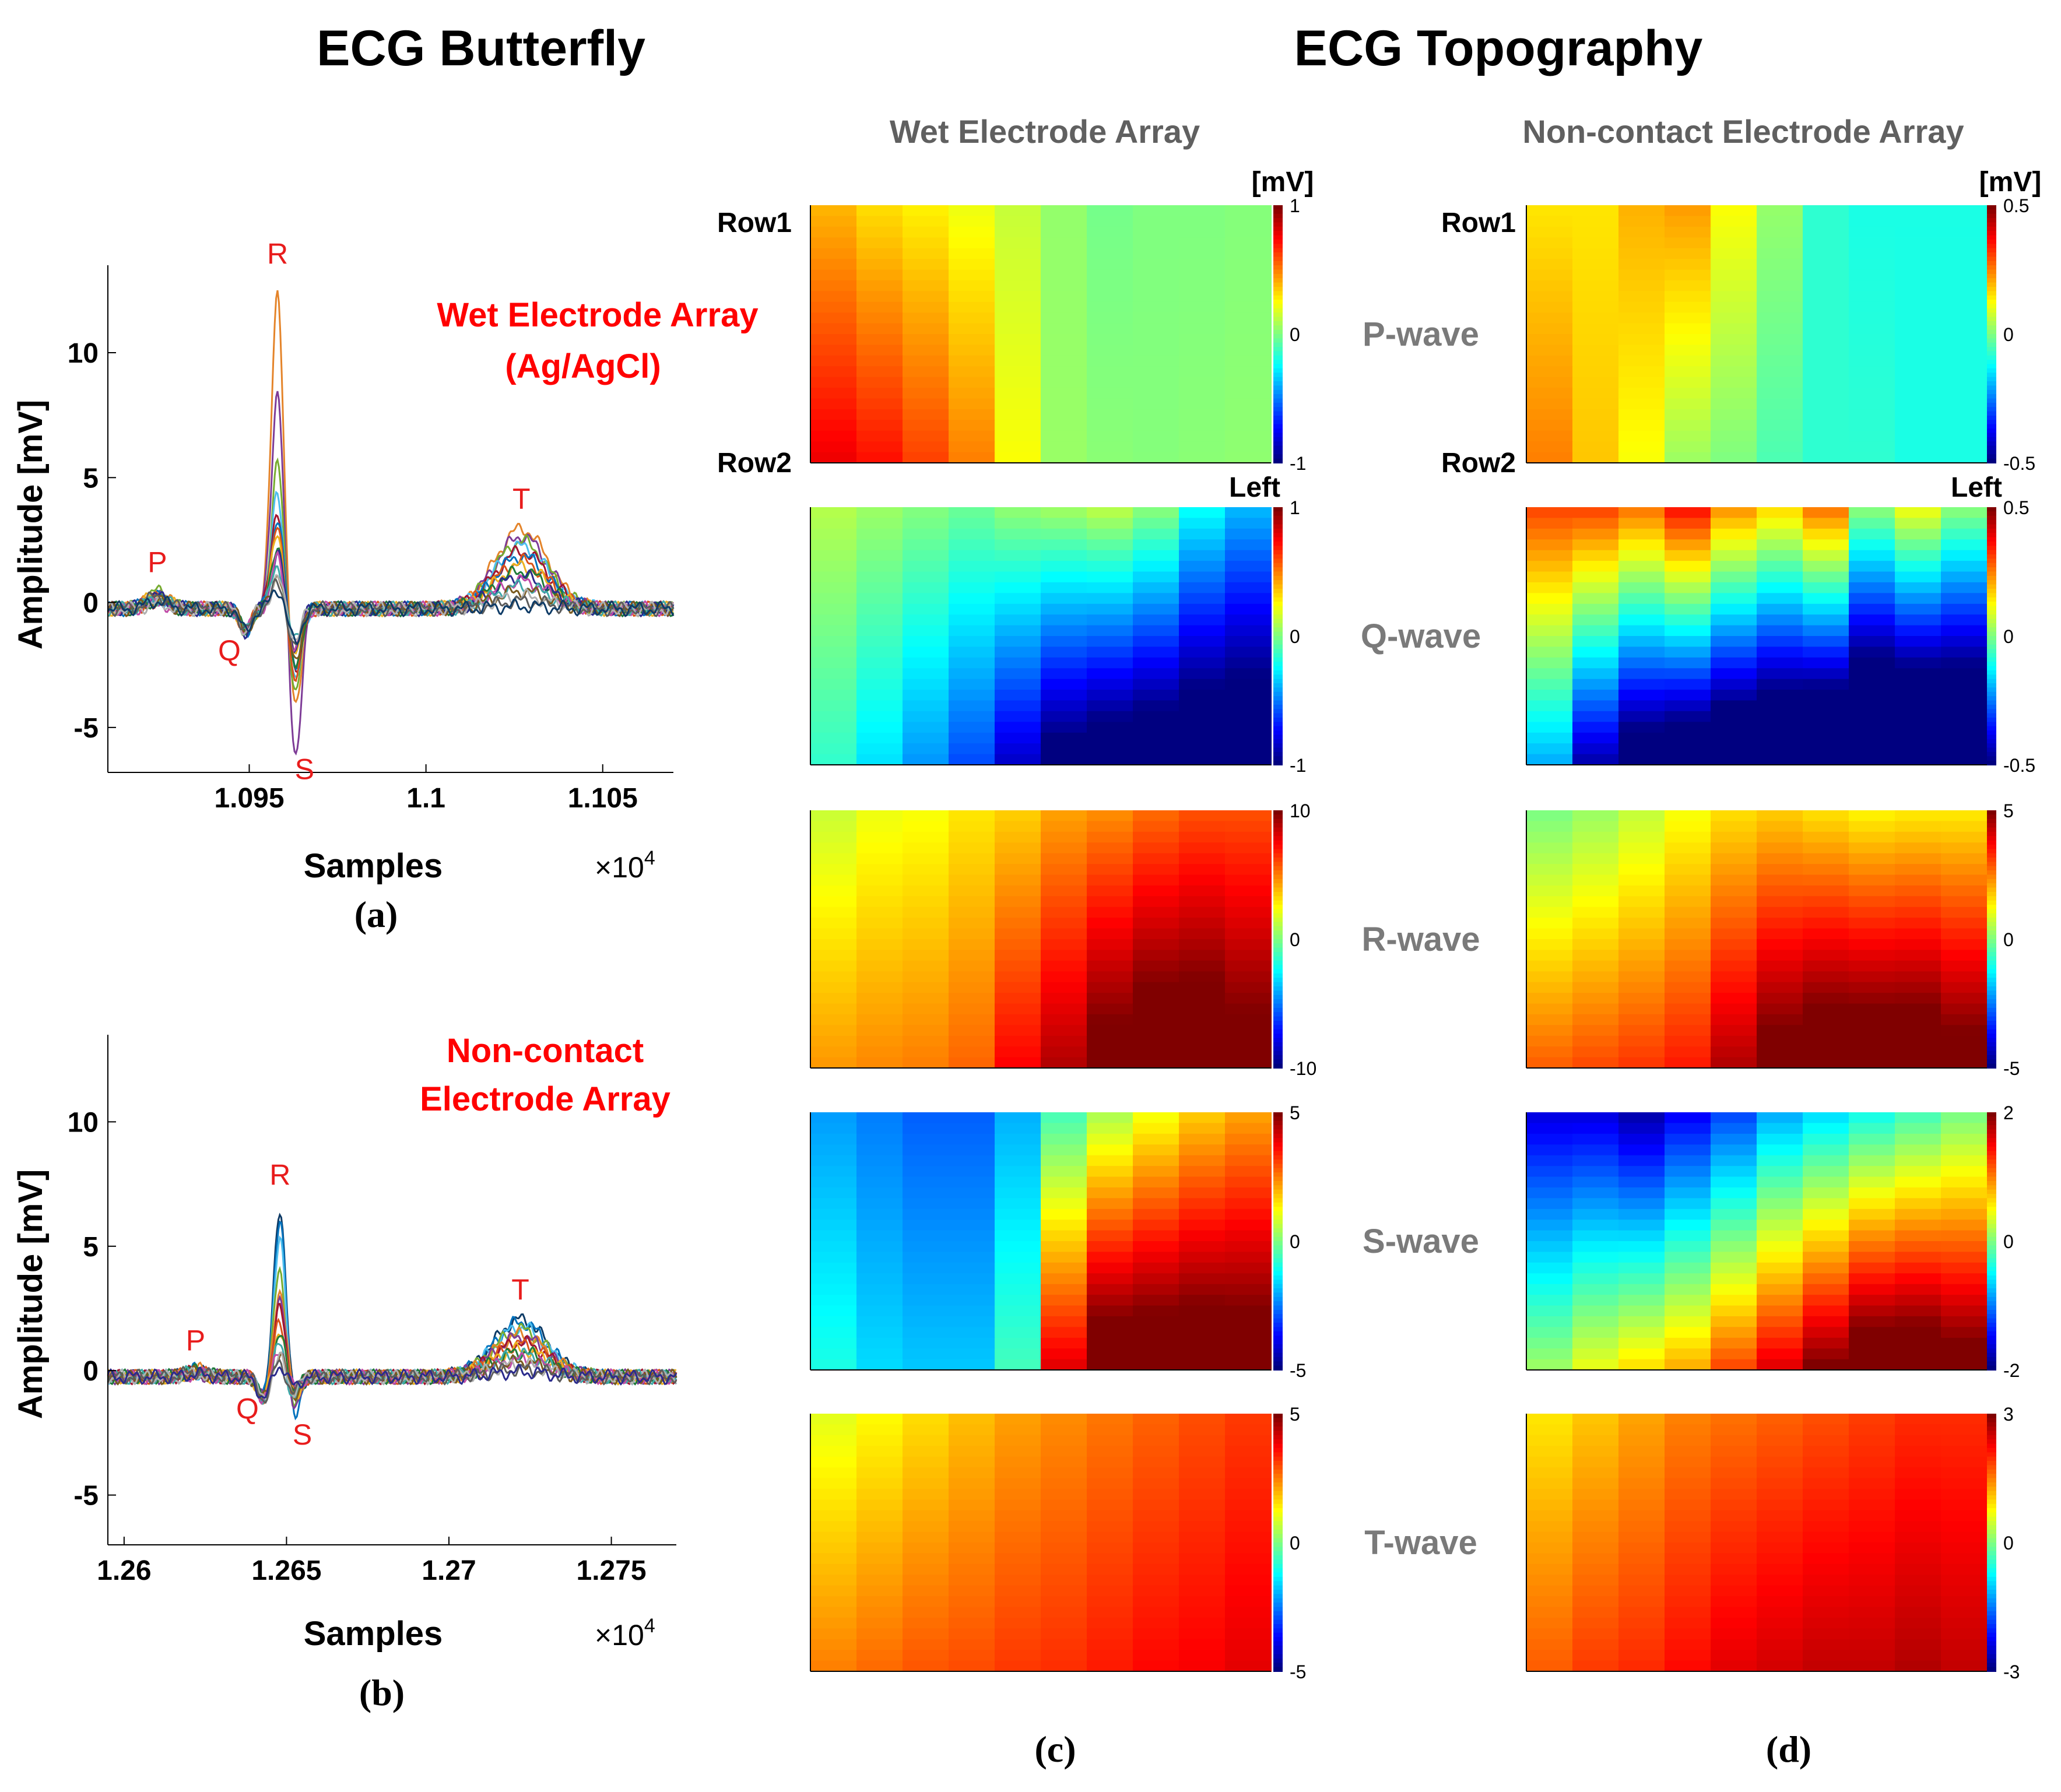 The width and height of the screenshot is (2061, 1792). What do you see at coordinates (249, 798) in the screenshot?
I see `x-tick-label: 1.095` at bounding box center [249, 798].